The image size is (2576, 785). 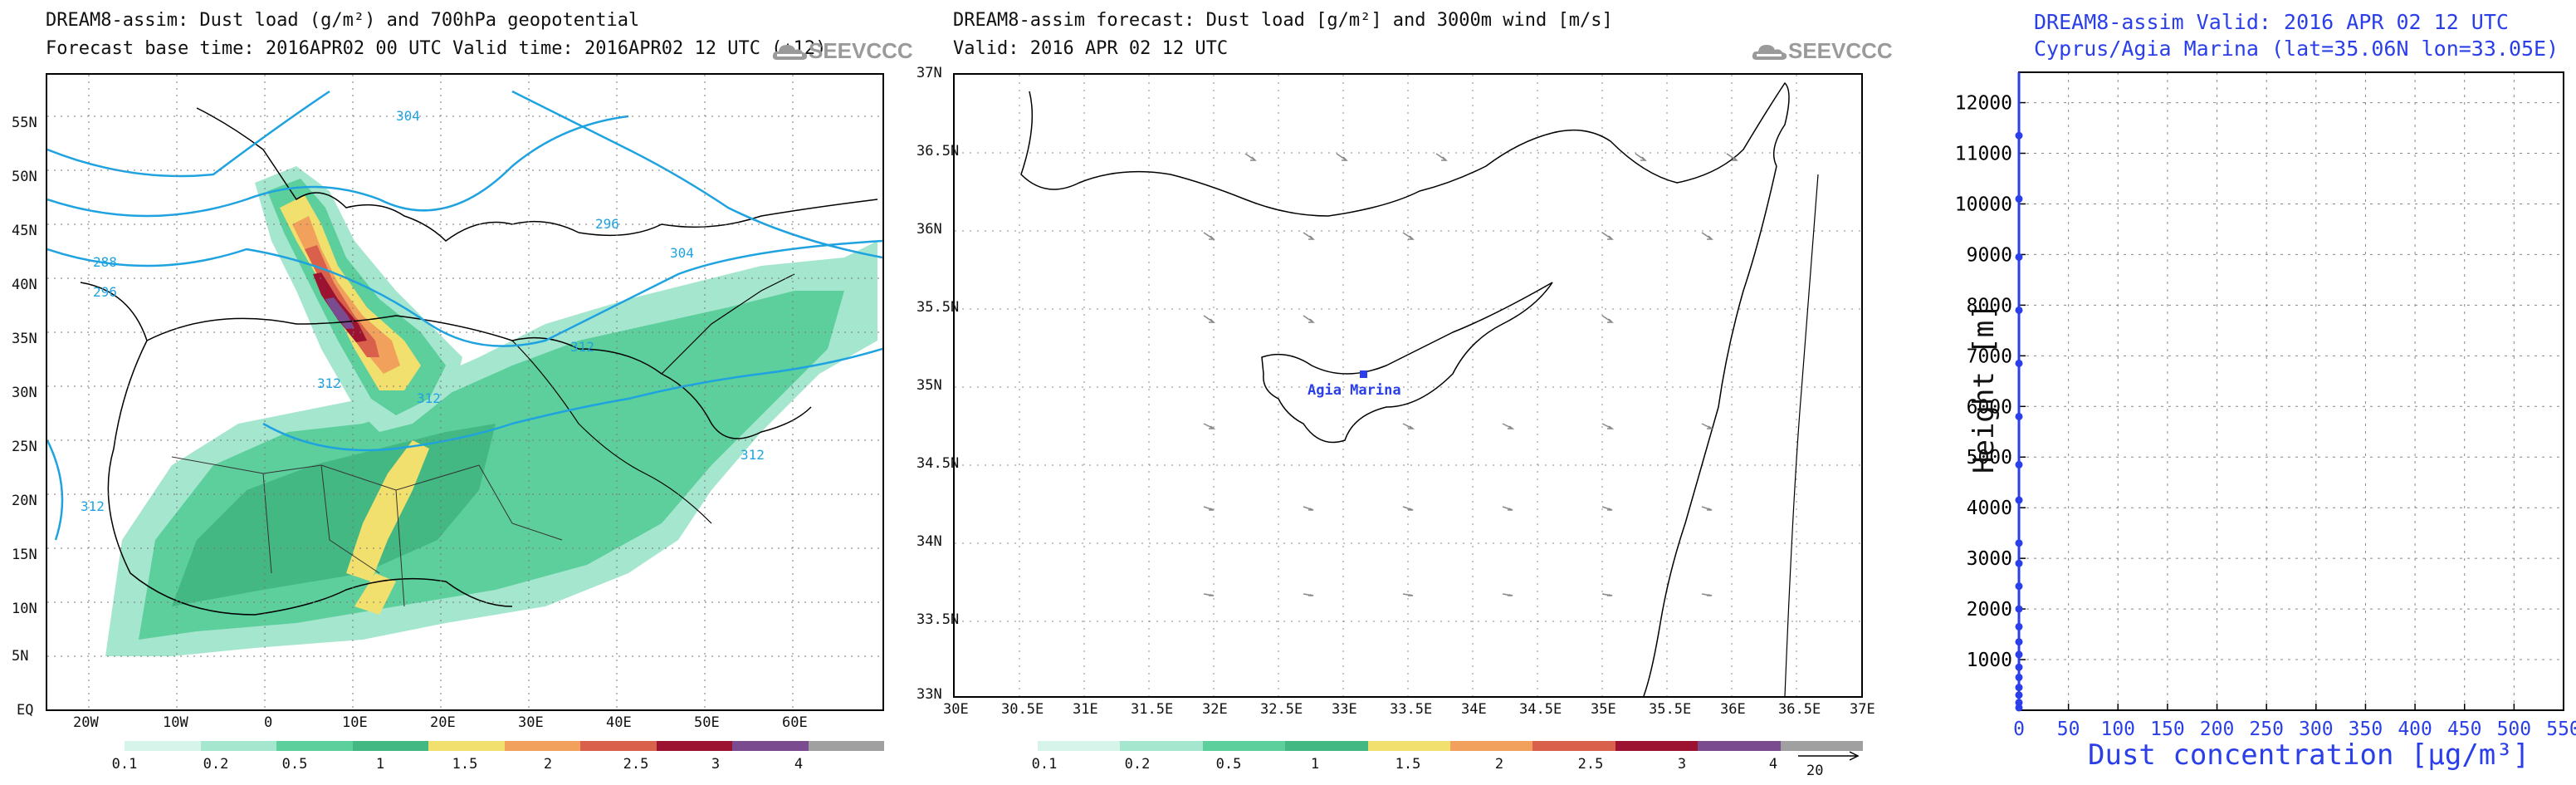 I want to click on left-colorbar, so click(x=504, y=746).